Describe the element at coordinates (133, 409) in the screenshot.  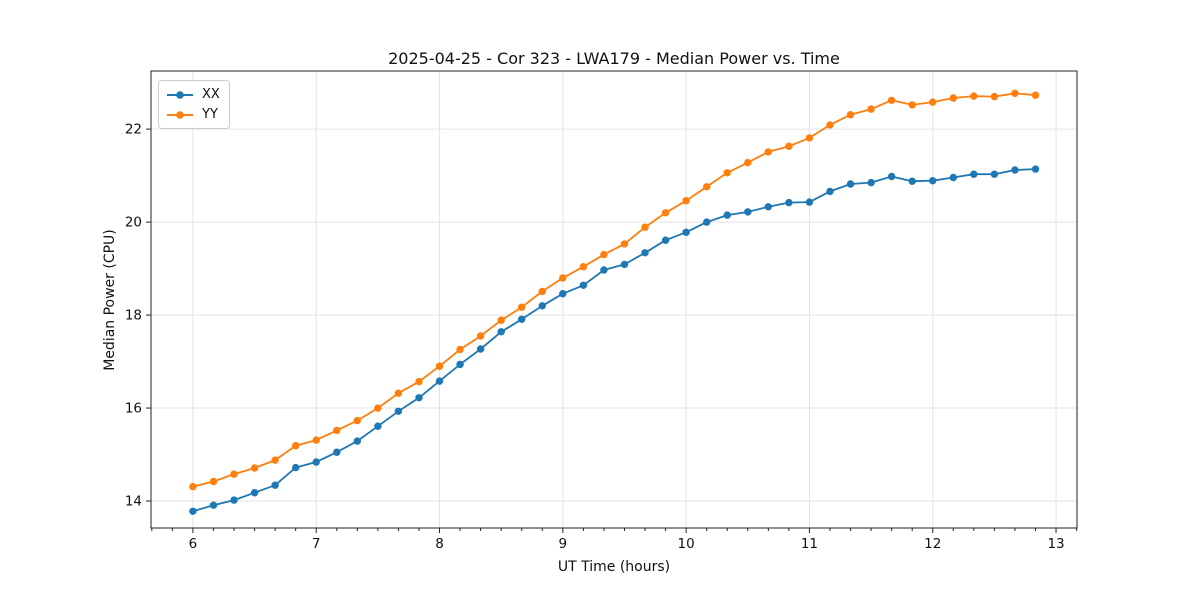
I see `y-tick-label: 16` at that location.